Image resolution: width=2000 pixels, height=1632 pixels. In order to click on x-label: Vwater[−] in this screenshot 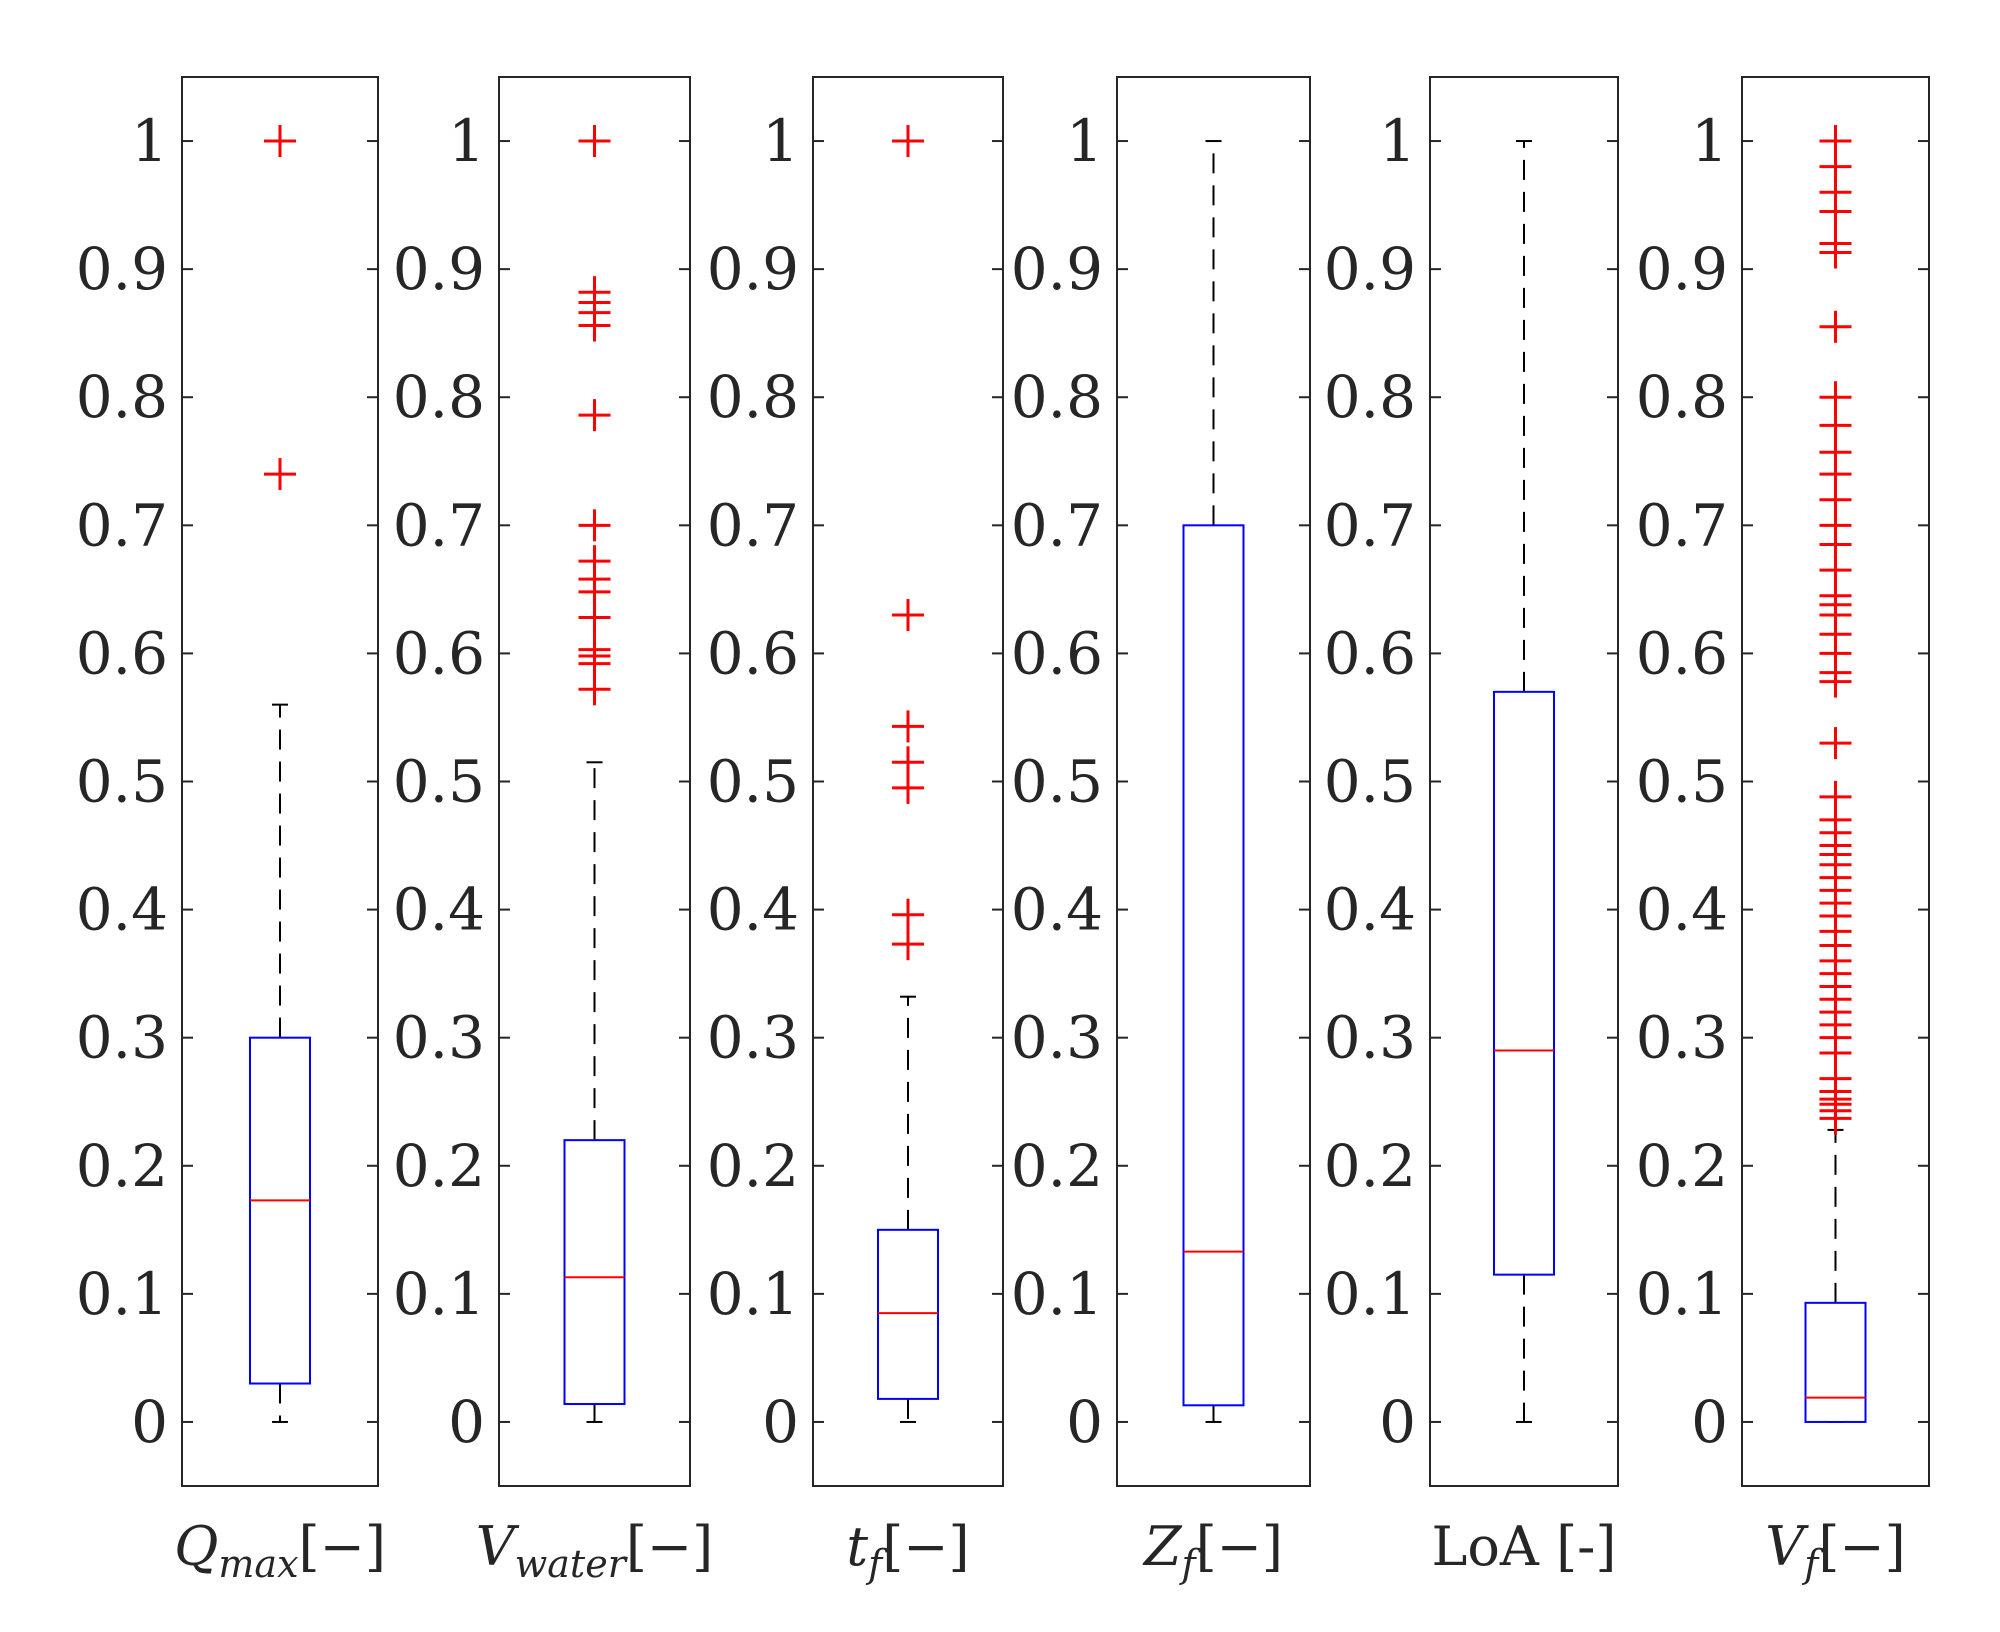, I will do `click(595, 1550)`.